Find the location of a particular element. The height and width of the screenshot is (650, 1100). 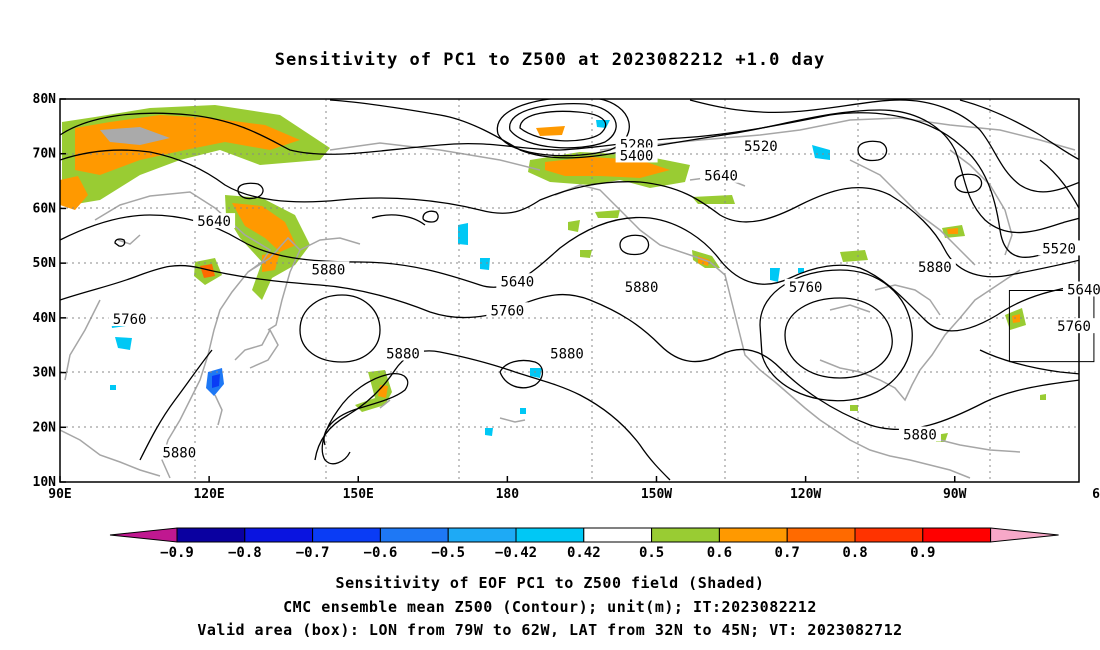

contour-5880-pacific-high is located at coordinates (340, 328).